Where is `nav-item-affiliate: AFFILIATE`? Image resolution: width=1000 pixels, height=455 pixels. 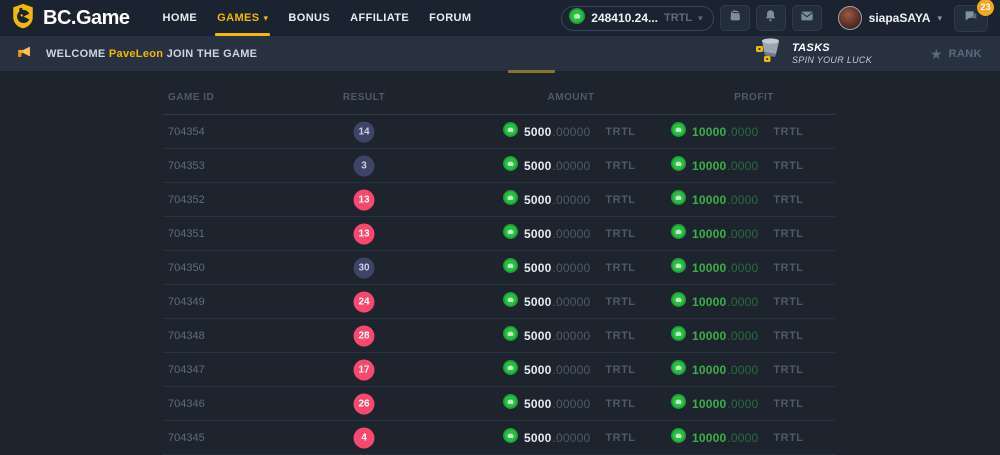
nav-item-affiliate: AFFILIATE is located at coordinates (380, 18).